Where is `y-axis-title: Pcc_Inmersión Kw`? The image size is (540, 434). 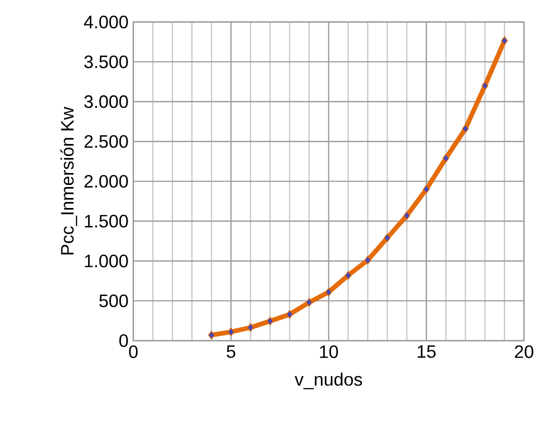 y-axis-title: Pcc_Inmersión Kw is located at coordinates (69, 180).